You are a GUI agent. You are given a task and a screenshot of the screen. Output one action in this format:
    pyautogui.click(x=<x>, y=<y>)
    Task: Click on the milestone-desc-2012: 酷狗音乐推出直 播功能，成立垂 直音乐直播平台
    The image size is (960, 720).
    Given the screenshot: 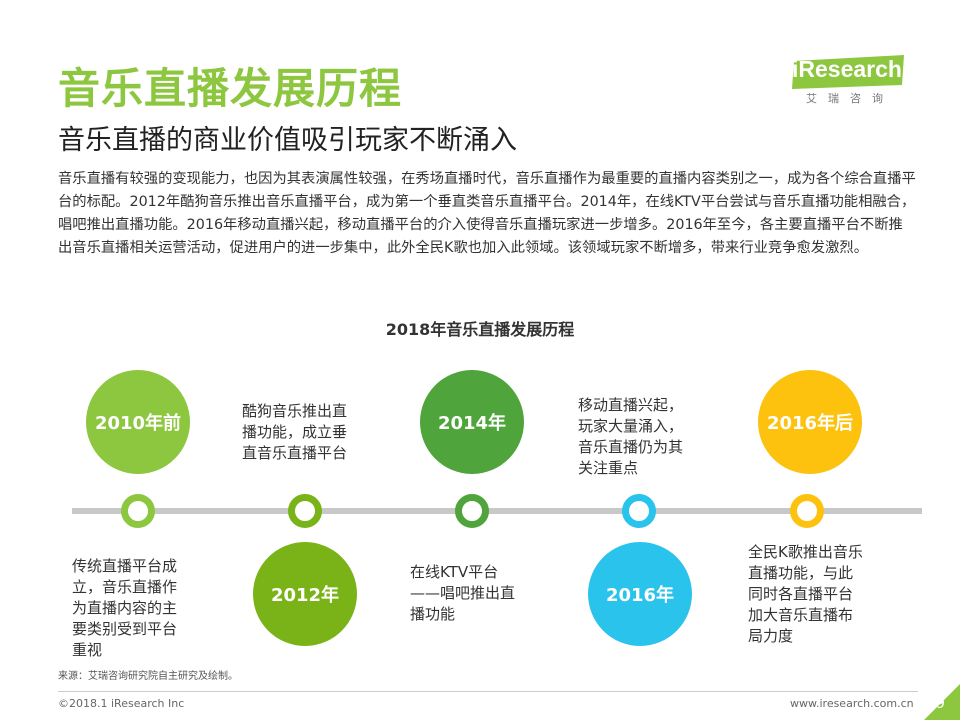 What is the action you would take?
    pyautogui.click(x=295, y=432)
    